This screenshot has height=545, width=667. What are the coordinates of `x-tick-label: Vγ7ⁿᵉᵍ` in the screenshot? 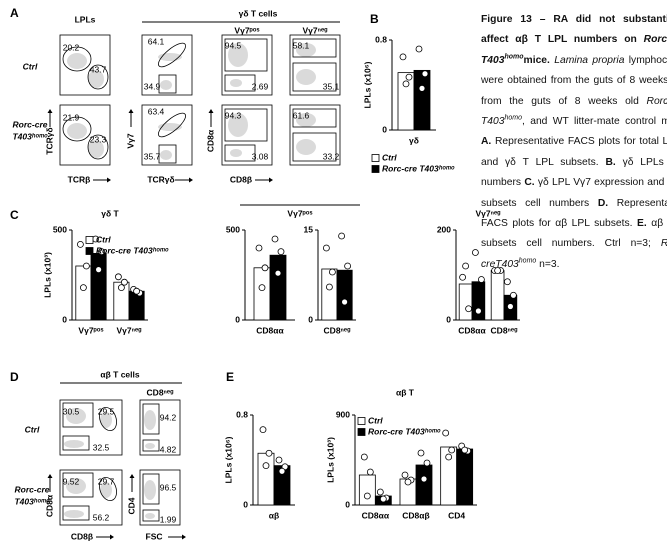 It's located at (129, 330).